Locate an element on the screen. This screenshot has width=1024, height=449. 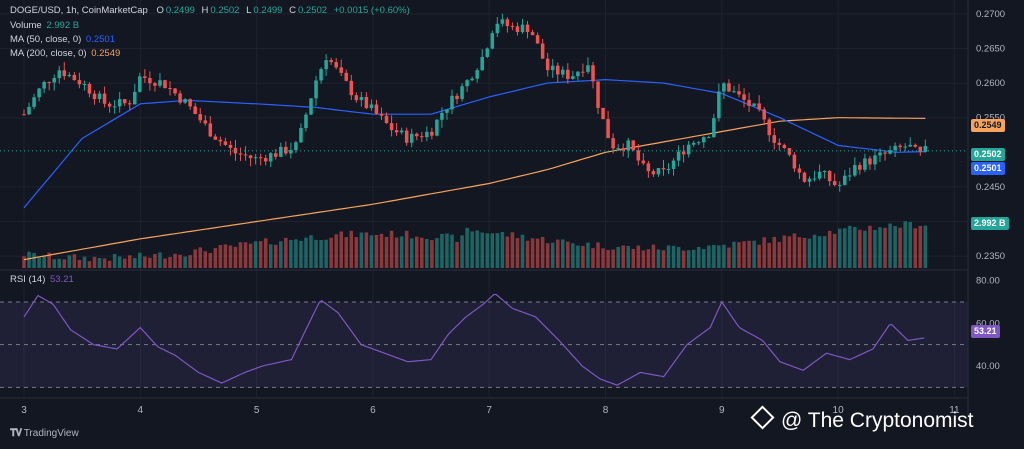
time-axis: 3 4 5 6 7 8 9 10 11 is located at coordinates (490, 410).